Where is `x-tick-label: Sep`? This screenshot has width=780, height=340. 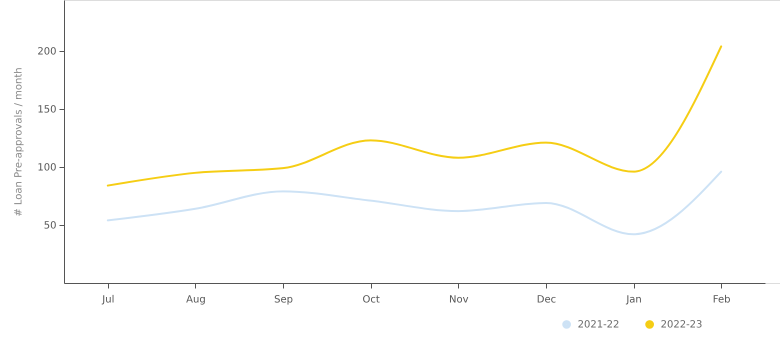
x-tick-label: Sep is located at coordinates (283, 300).